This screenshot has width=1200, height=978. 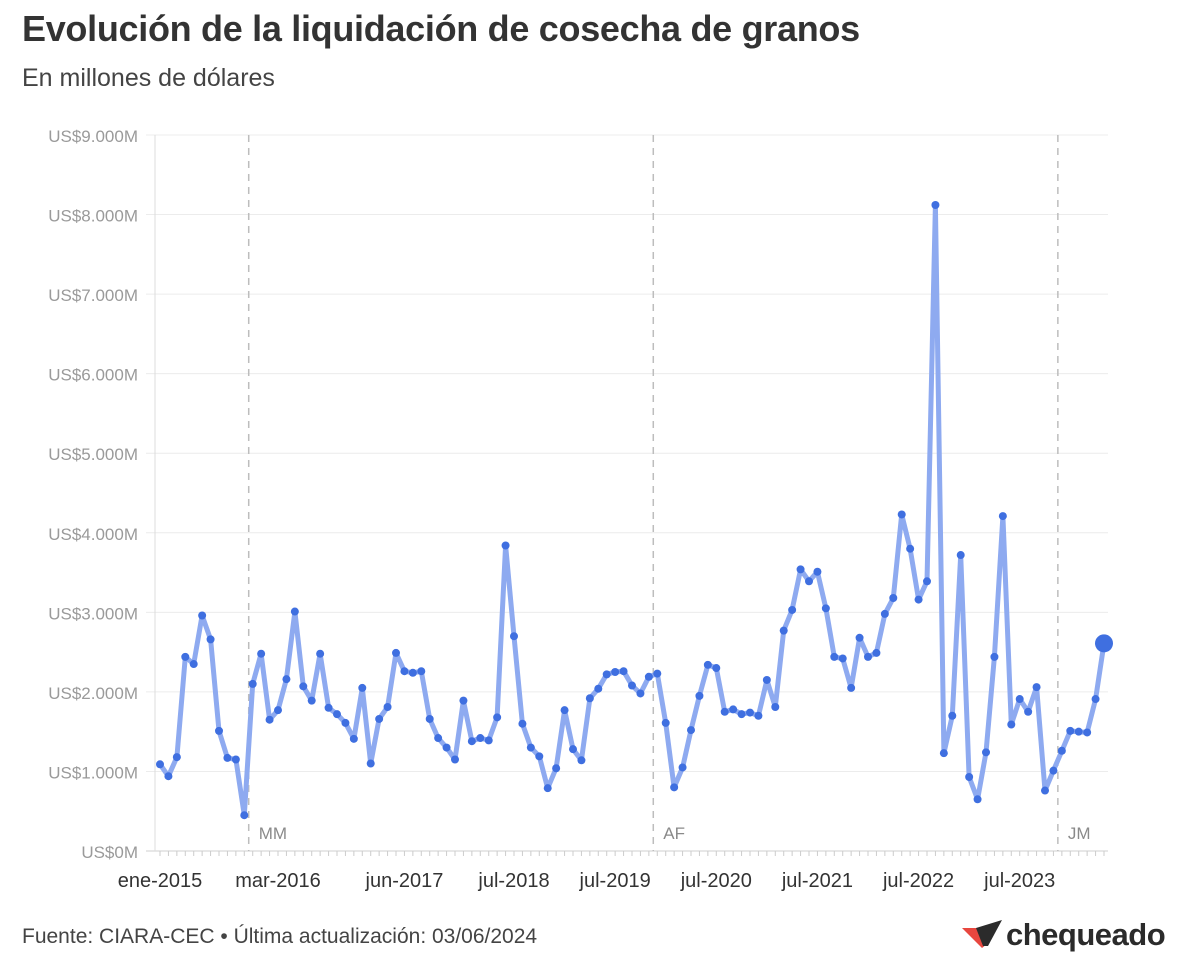 I want to click on y-tick-label: US$1.000M, so click(x=93, y=772).